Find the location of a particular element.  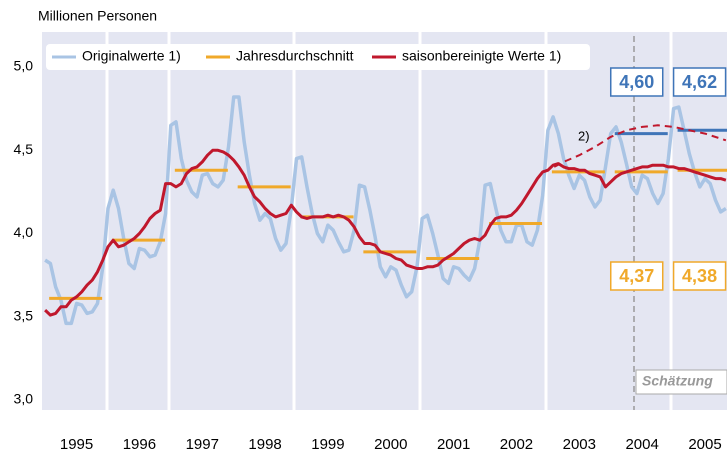

y-tick-label: 4,5 is located at coordinates (24, 149).